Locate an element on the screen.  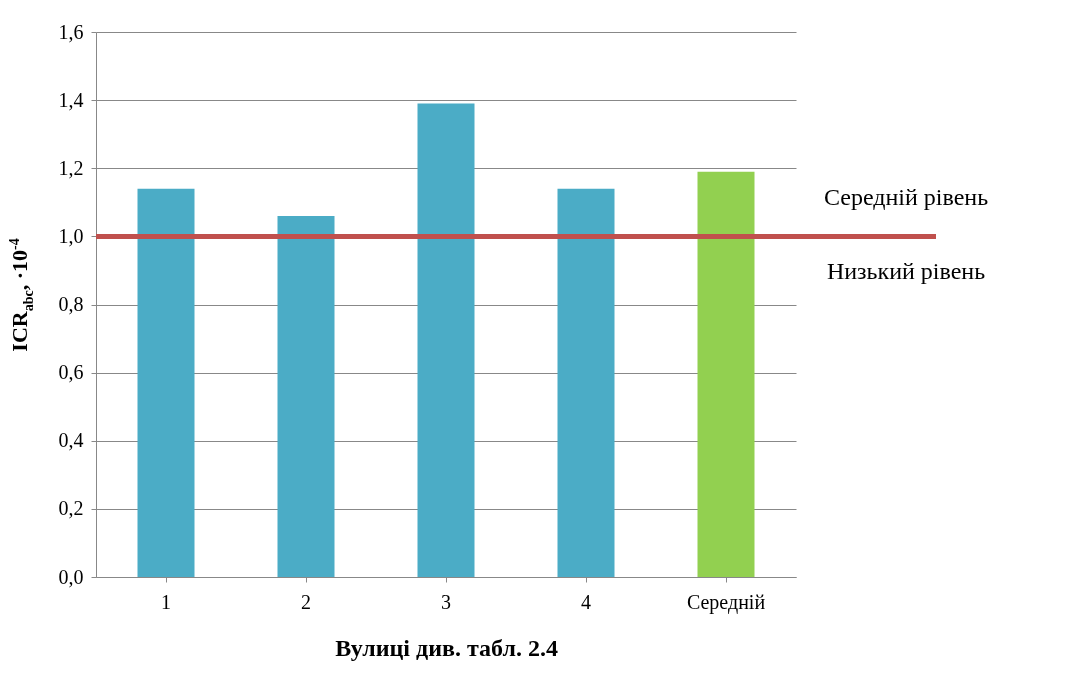
y-tick-label: 0,4 is located at coordinates (71, 440).